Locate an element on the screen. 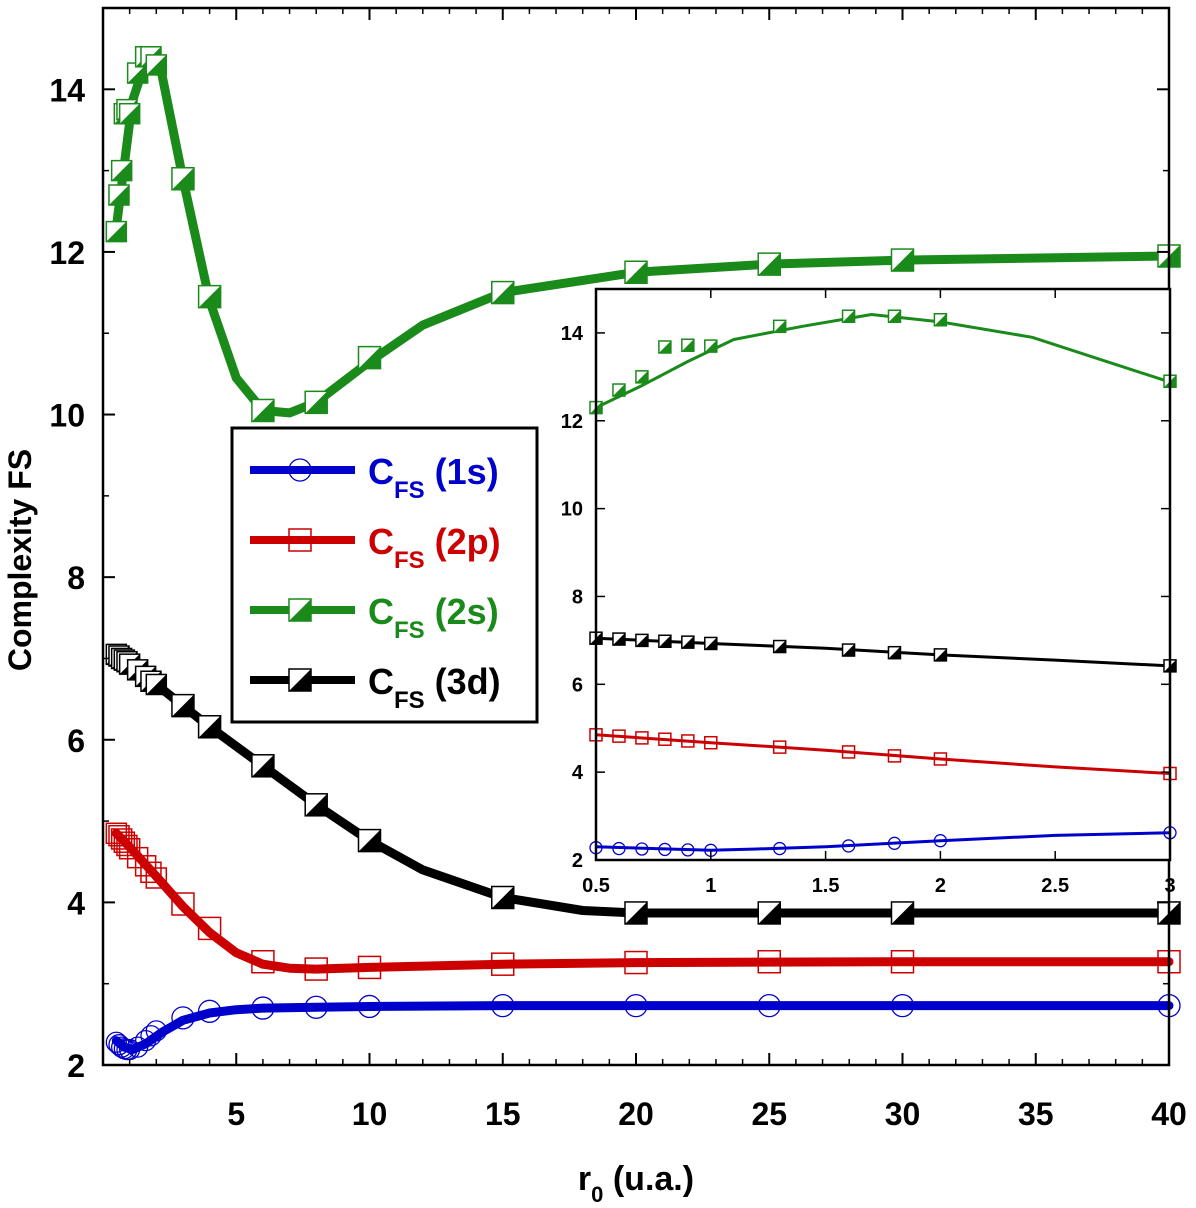  x-tick-label: 35 is located at coordinates (1036, 1114).